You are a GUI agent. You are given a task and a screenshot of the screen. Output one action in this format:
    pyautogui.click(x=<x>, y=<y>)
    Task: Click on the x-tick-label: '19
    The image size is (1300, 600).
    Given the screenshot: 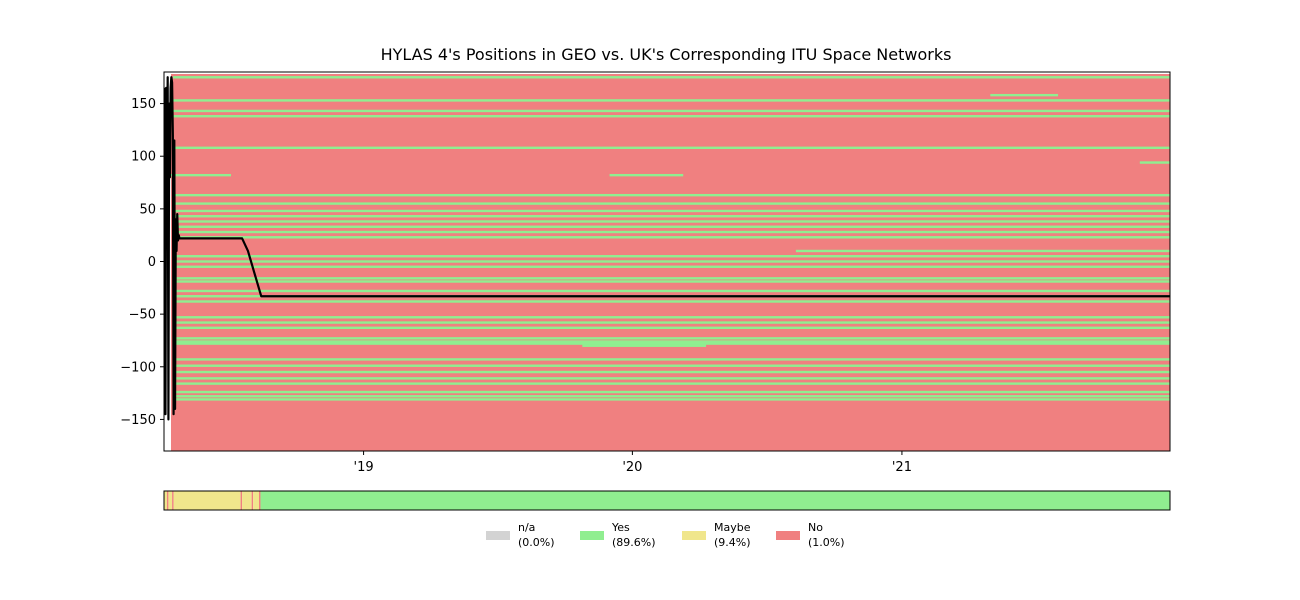 What is the action you would take?
    pyautogui.click(x=364, y=467)
    